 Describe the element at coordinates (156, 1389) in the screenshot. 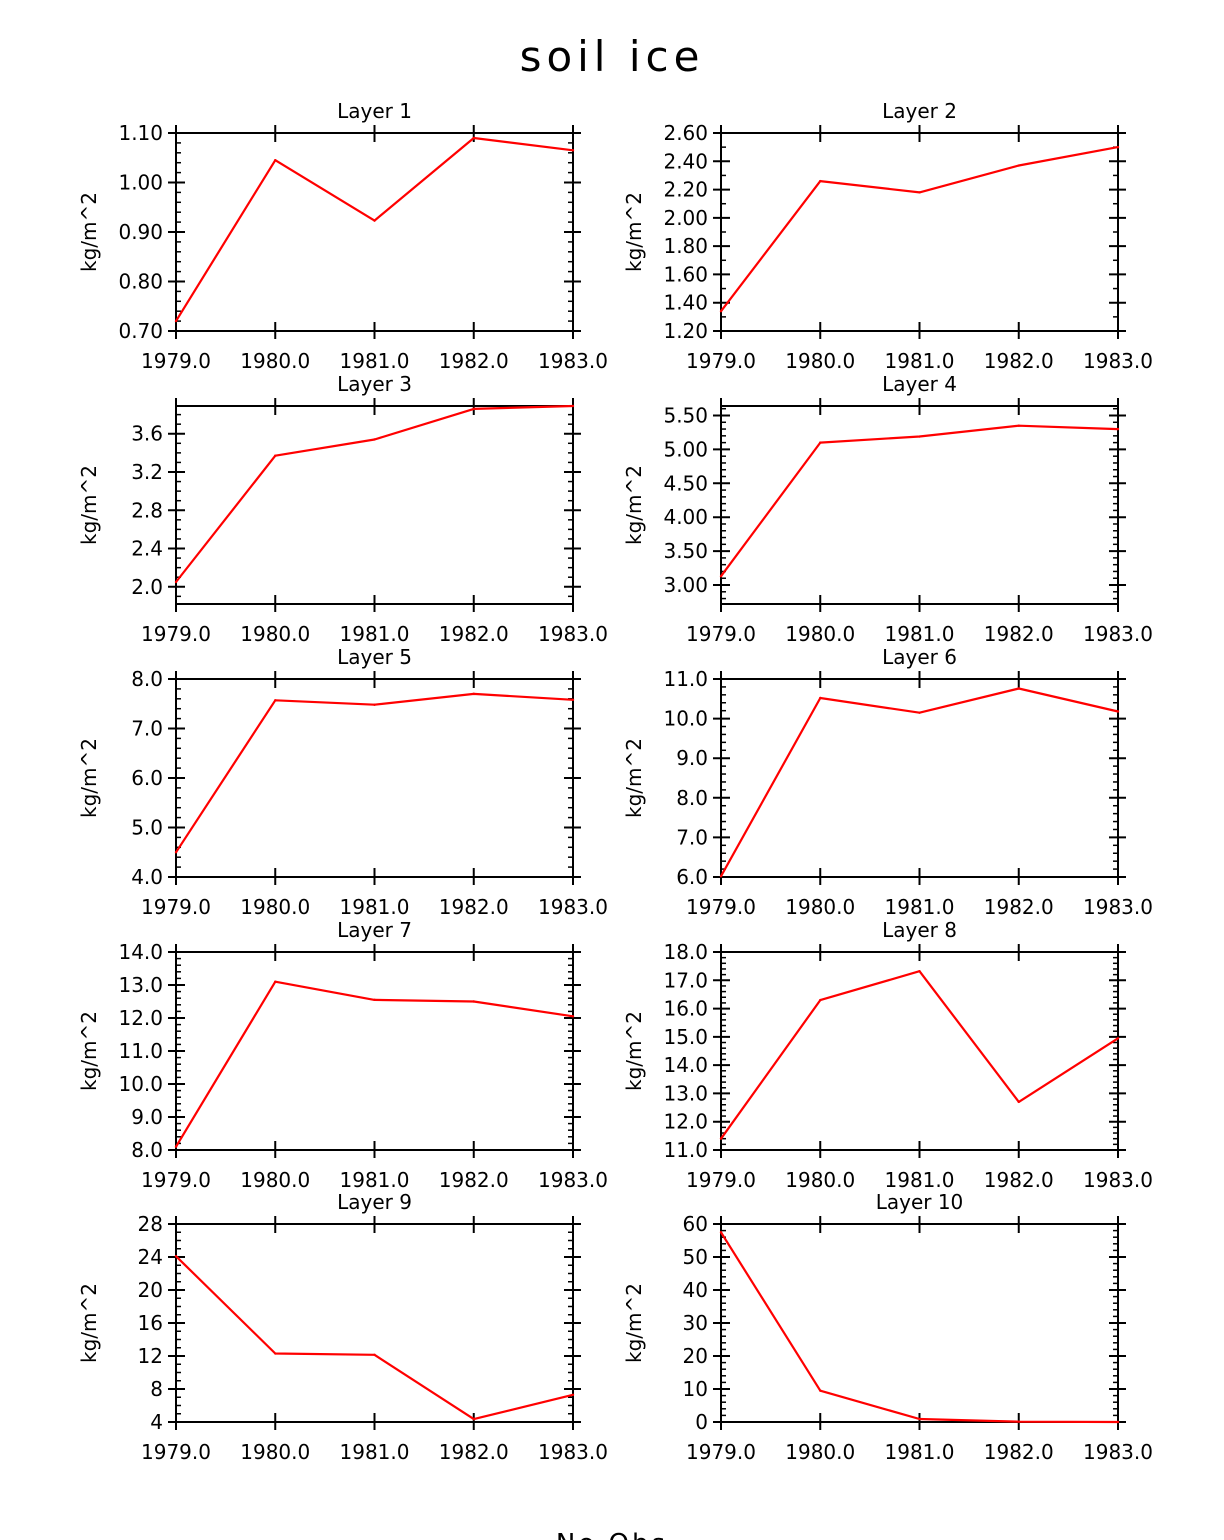

I see `y-tick-label: 8` at that location.